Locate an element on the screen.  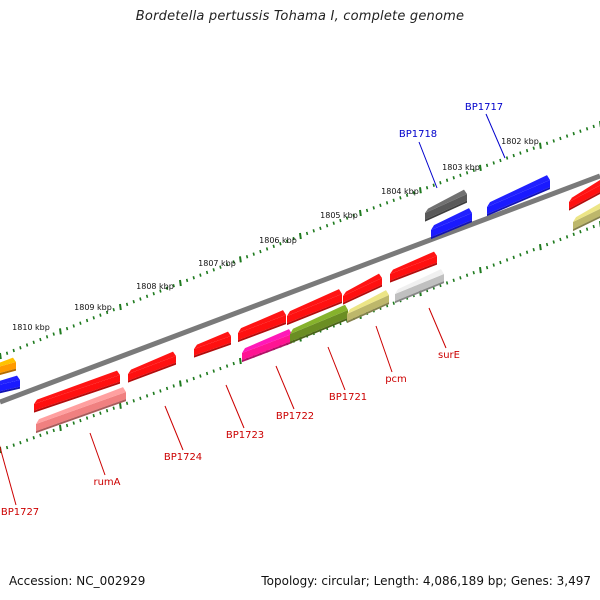
gene-label: pcm is located at coordinates (396, 379).